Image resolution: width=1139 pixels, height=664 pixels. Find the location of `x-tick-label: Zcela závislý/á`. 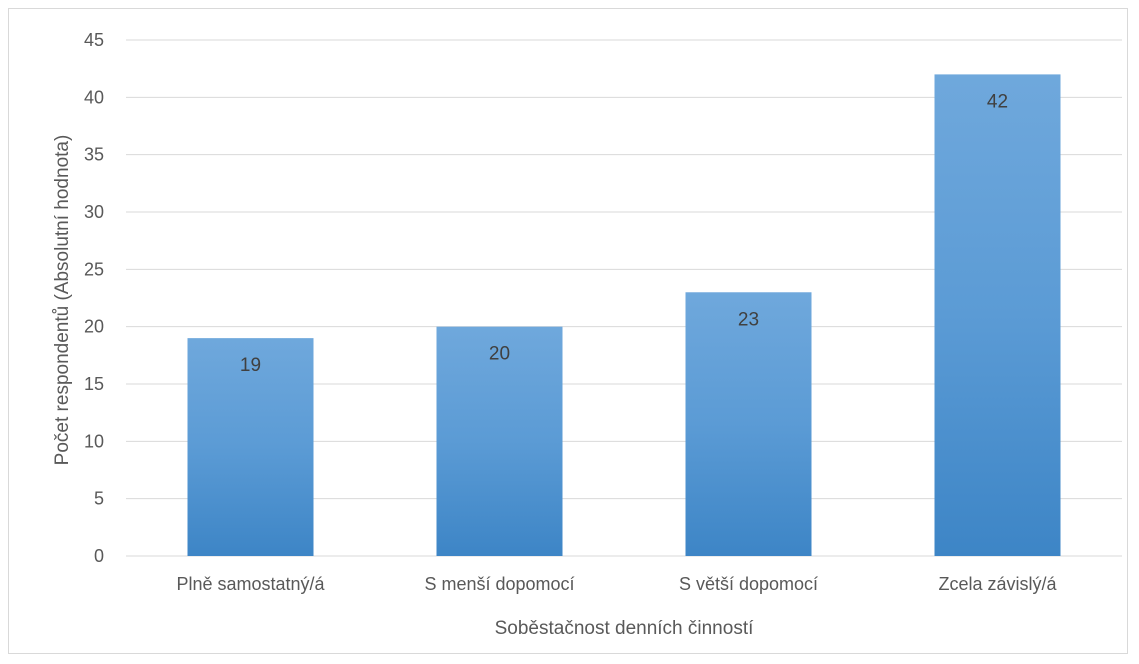

x-tick-label: Zcela závislý/á is located at coordinates (997, 584).